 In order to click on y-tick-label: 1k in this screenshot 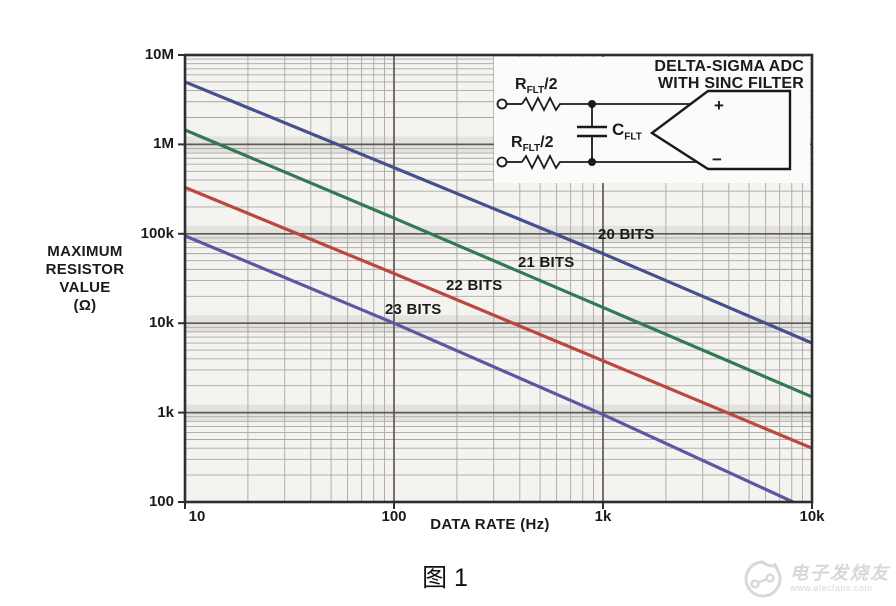, I will do `click(165, 412)`.